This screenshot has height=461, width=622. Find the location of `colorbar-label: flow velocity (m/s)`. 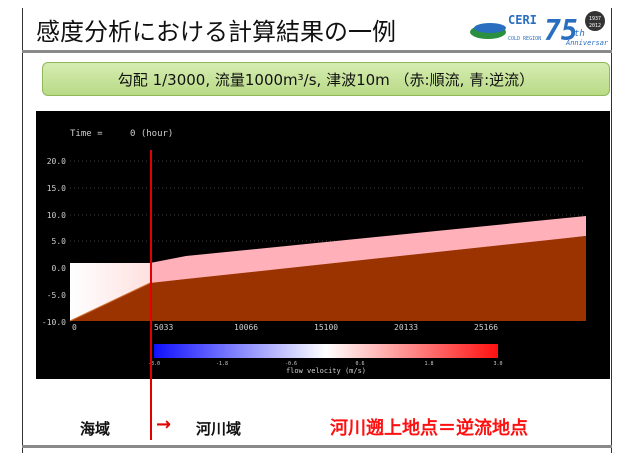

colorbar-label: flow velocity (m/s) is located at coordinates (326, 371).